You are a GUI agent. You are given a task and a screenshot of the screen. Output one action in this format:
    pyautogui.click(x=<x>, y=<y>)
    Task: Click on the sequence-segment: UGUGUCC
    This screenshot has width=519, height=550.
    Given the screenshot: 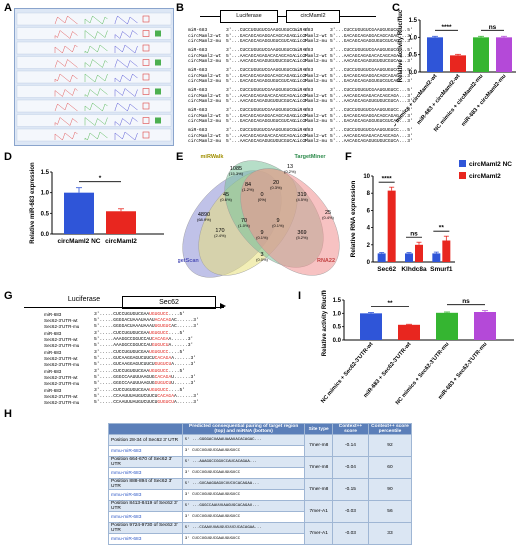 What is the action you would take?
    pyautogui.click(x=159, y=371)
    